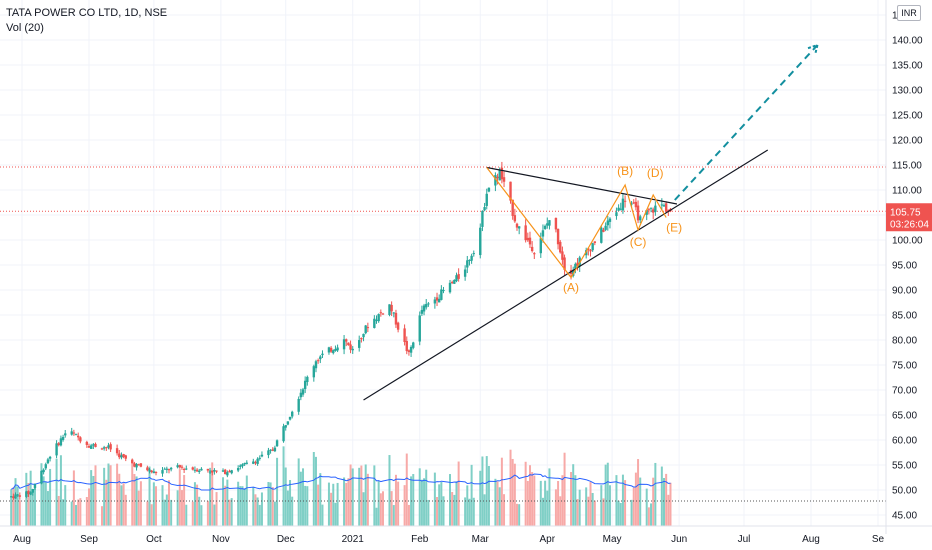 The image size is (932, 550). What do you see at coordinates (746, 122) in the screenshot?
I see `projection-arrow` at bounding box center [746, 122].